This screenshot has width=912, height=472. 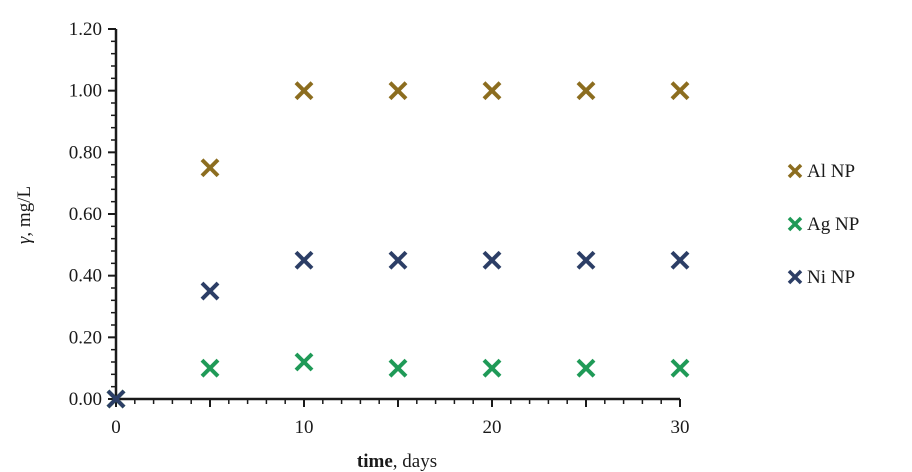 I want to click on y-tick-label: 0.60, so click(x=85, y=214).